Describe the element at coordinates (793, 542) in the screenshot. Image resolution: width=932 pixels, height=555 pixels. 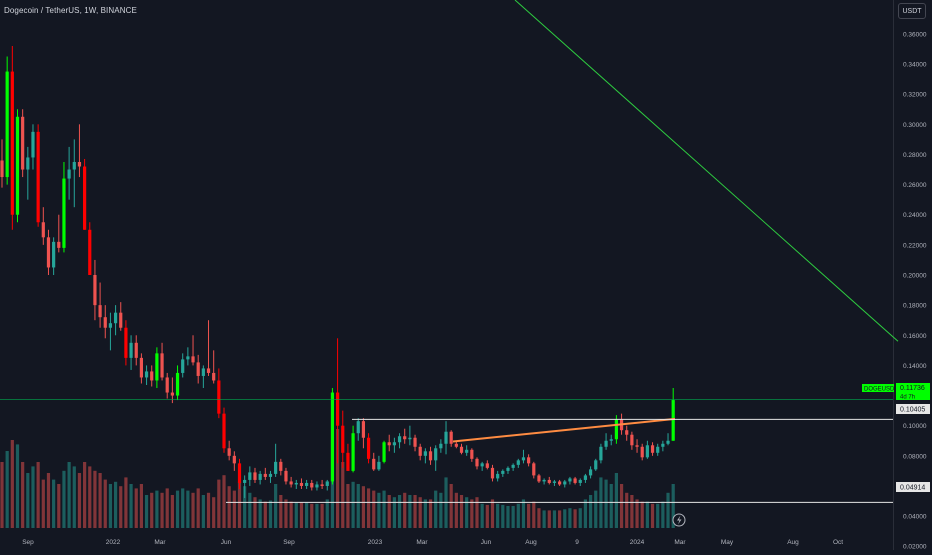
I see `x-tick-label: Aug` at that location.